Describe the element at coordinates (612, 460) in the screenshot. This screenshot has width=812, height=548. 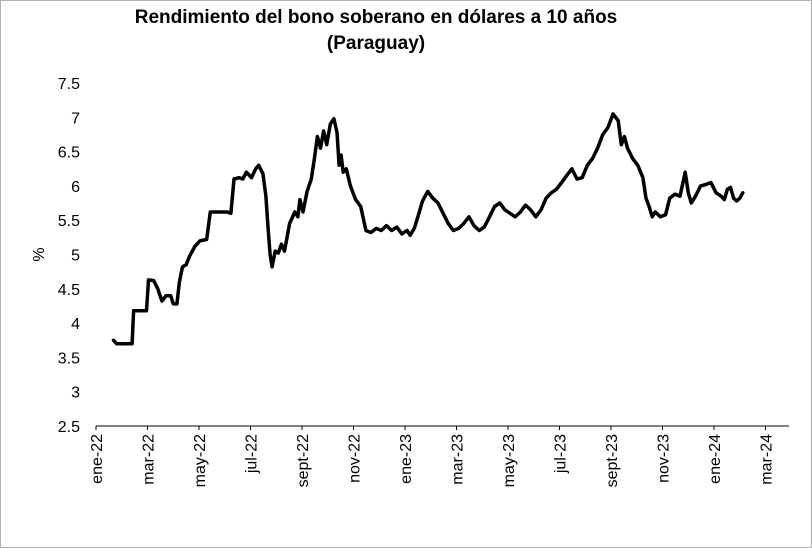
I see `x-tick-label: sept-23` at that location.